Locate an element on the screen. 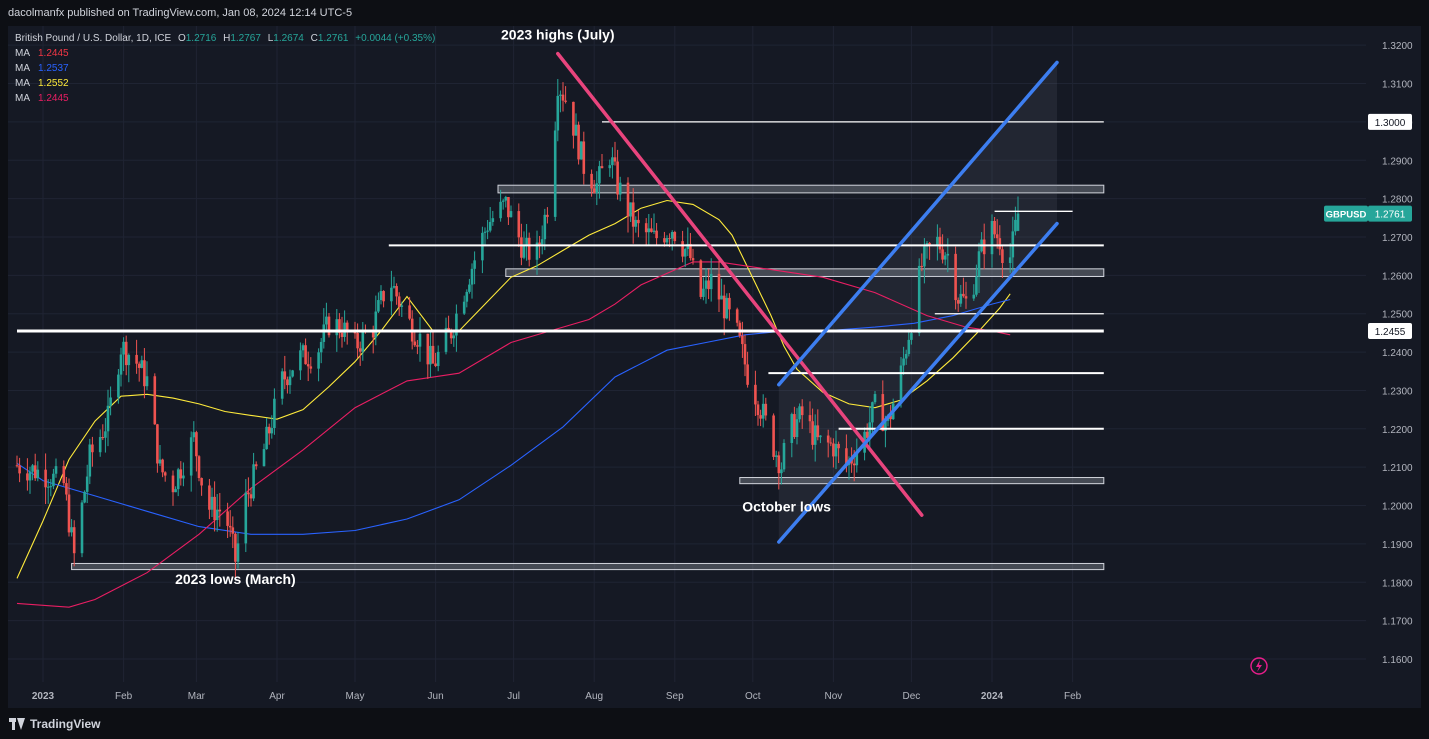  x-tick-label: Nov is located at coordinates (834, 696).